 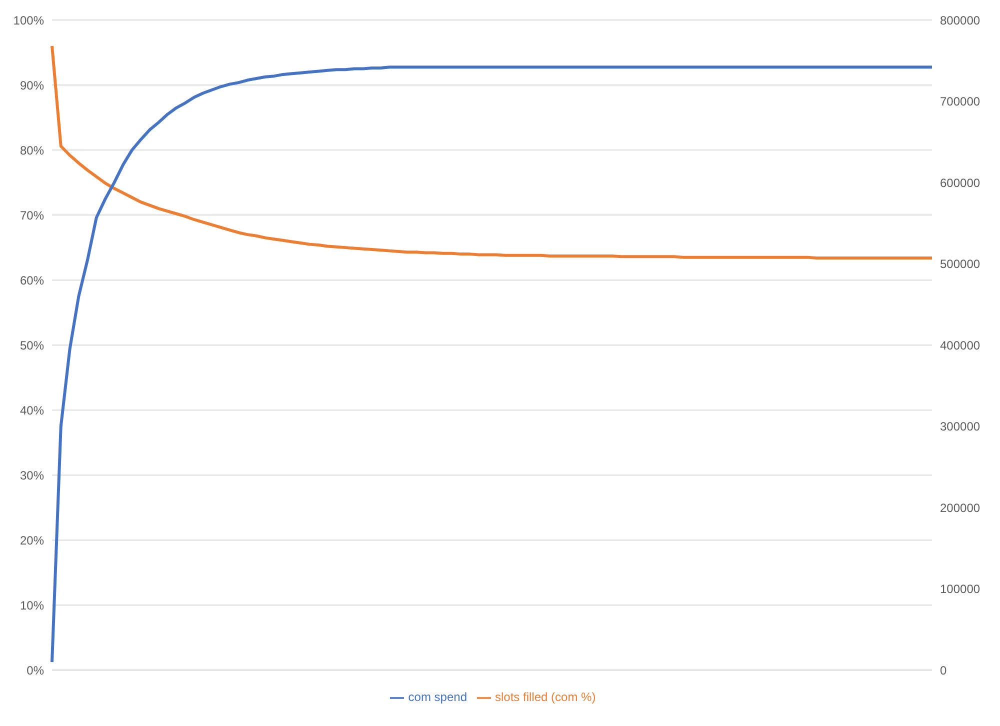 I want to click on y-tick-label: 80%, so click(x=32, y=150).